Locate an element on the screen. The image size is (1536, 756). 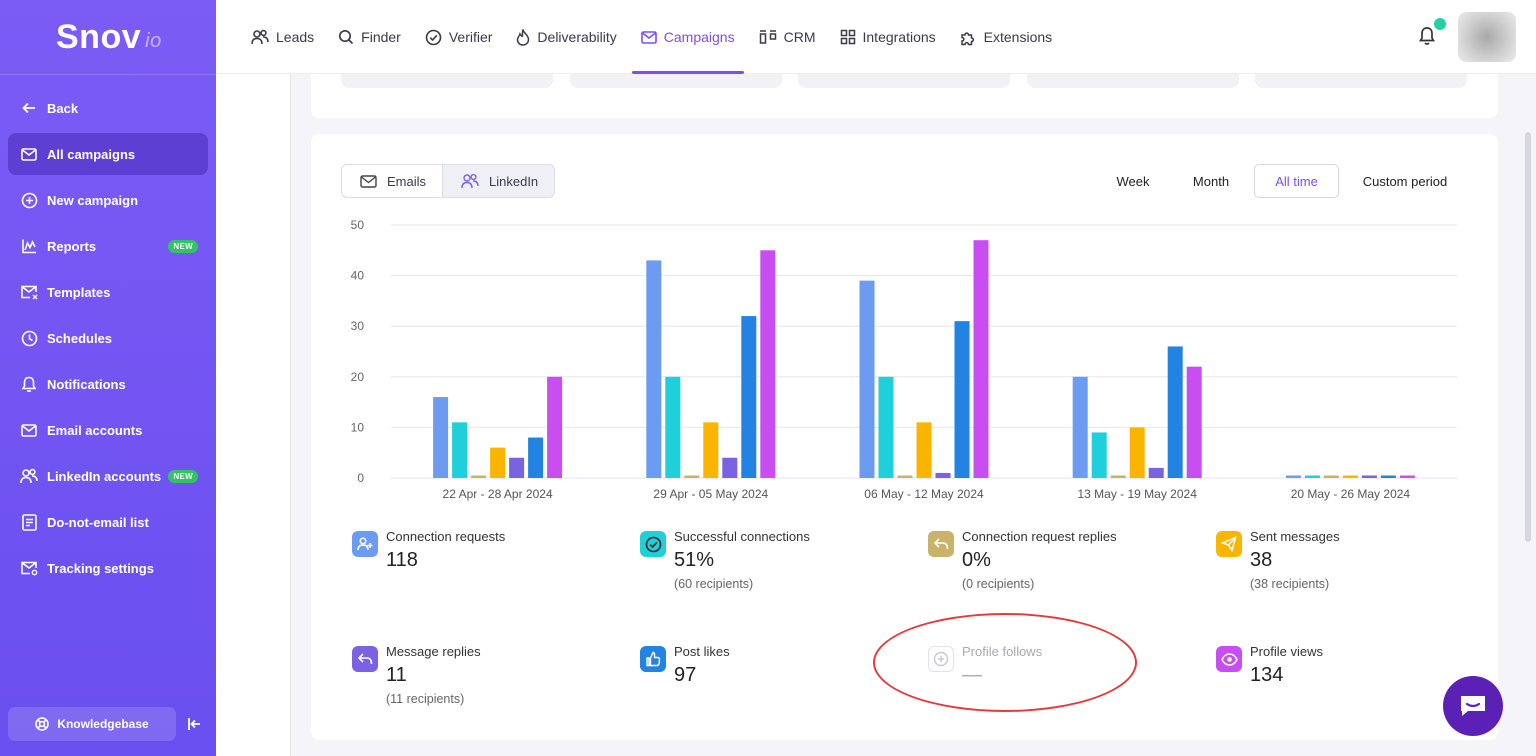
topnav-finder: Finder is located at coordinates (369, 37).